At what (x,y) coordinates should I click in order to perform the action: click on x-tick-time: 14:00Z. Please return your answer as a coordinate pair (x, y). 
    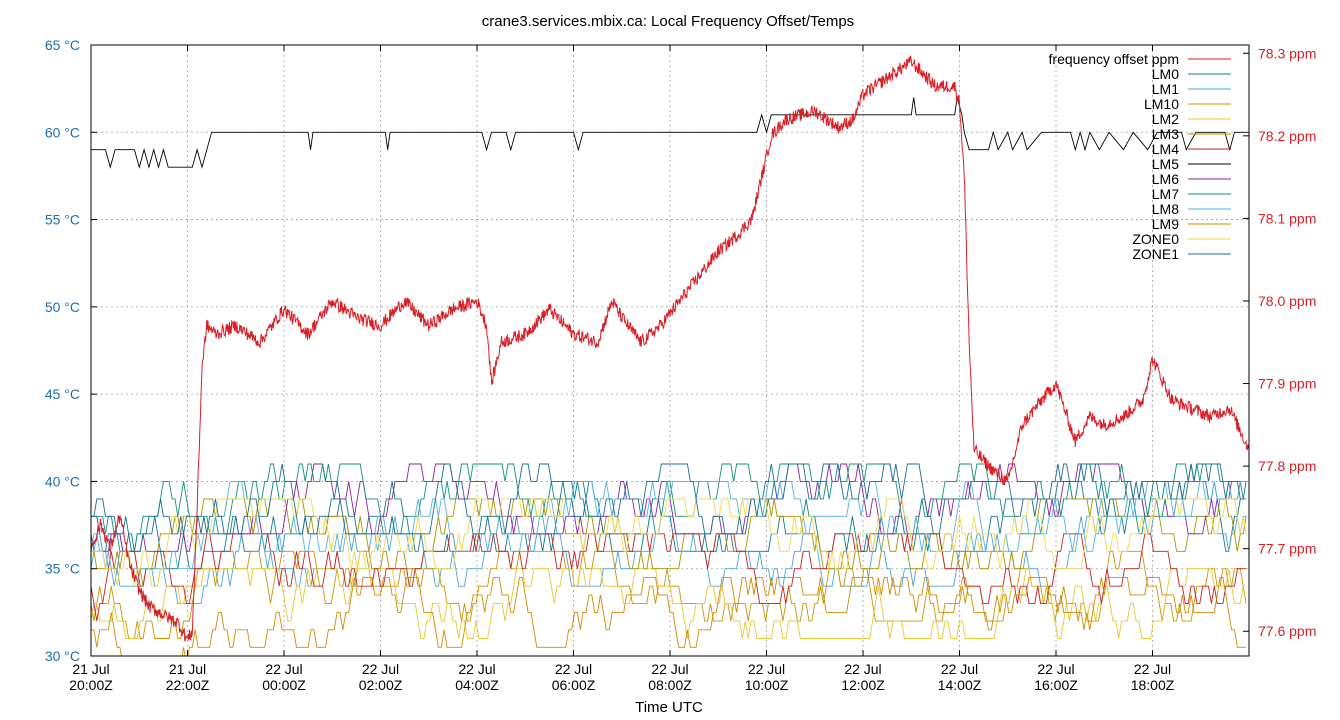
    Looking at the image, I should click on (960, 685).